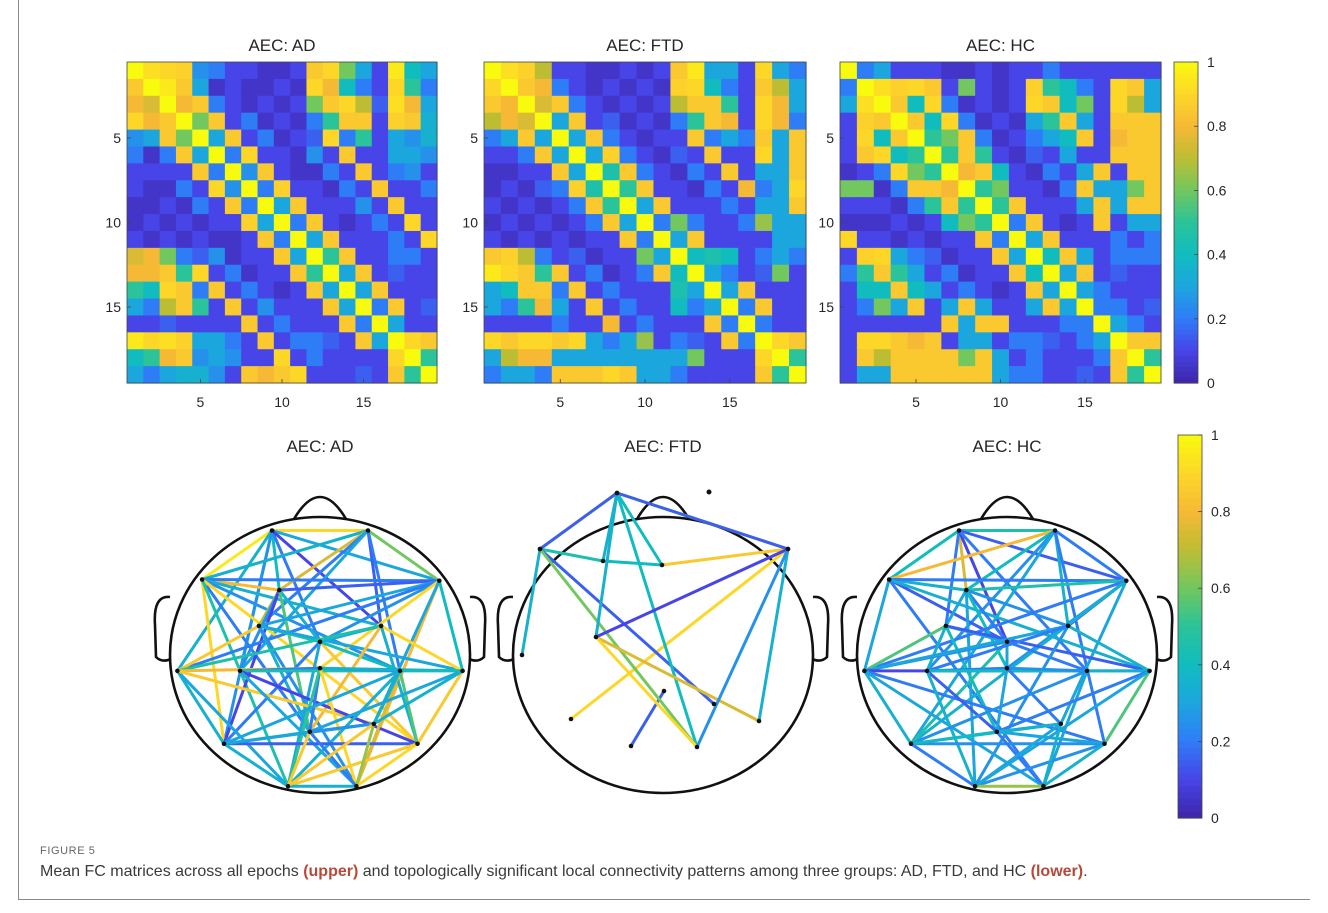  I want to click on colorbar-tick-label: 0, so click(1215, 818).